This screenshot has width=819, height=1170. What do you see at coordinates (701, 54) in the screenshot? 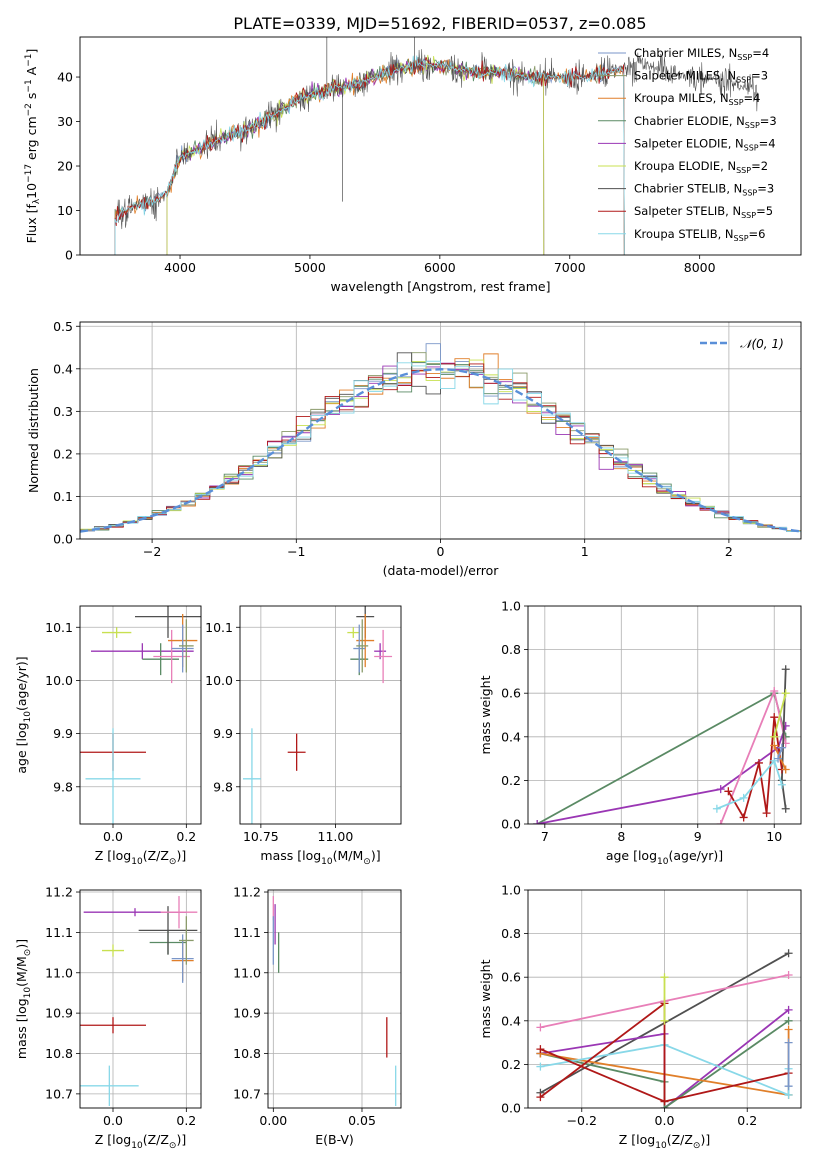
I see `legend-label: Chabrier MILES, NSSP=4` at bounding box center [701, 54].